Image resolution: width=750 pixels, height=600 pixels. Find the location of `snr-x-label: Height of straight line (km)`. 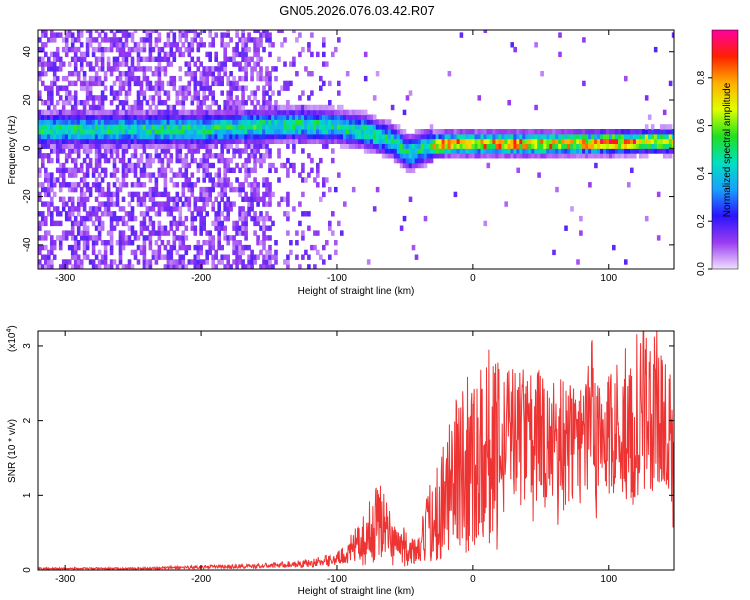

snr-x-label: Height of straight line (km) is located at coordinates (356, 591).